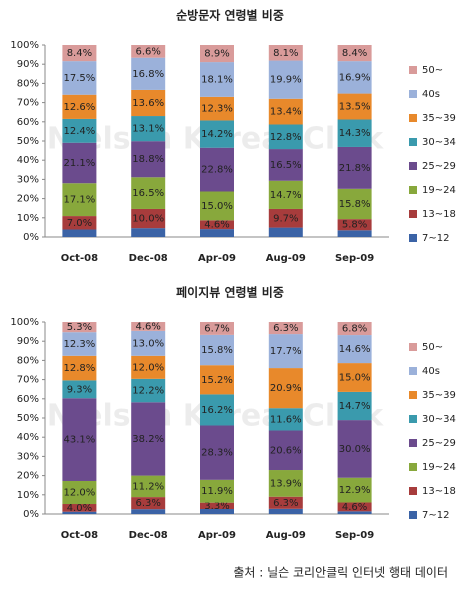 Image resolution: width=466 pixels, height=594 pixels. What do you see at coordinates (285, 328) in the screenshot?
I see `data-label: 6.3%` at bounding box center [285, 328].